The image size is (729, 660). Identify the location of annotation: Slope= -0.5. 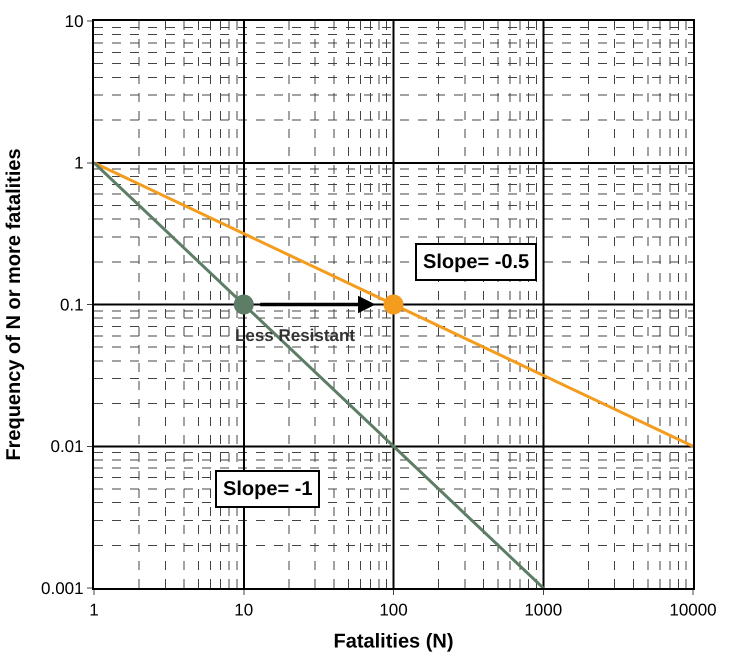
(476, 262).